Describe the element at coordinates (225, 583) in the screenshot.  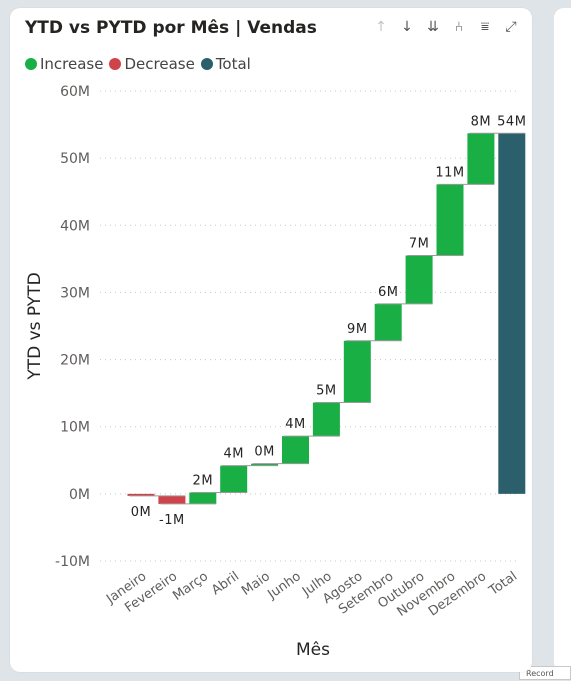
I see `x-tick-label: Abril` at that location.